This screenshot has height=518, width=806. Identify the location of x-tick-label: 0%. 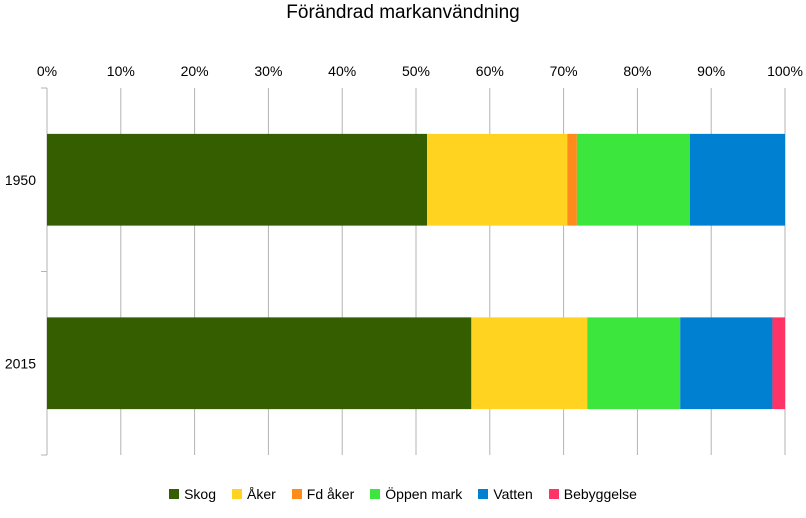
(47, 71).